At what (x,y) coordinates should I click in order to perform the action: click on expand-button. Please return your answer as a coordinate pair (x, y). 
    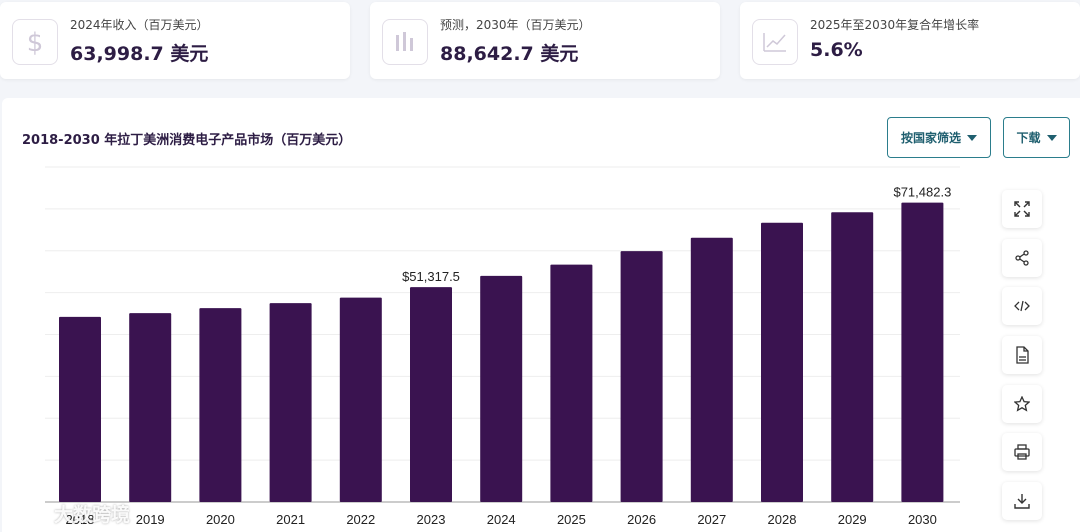
    Looking at the image, I should click on (1022, 209).